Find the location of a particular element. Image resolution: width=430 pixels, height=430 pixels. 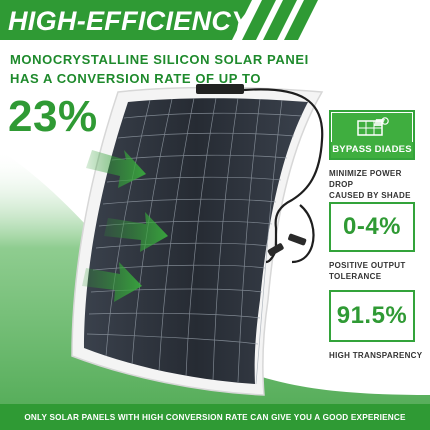

bypass-feature-card: BYPASS DIADES is located at coordinates (372, 135).